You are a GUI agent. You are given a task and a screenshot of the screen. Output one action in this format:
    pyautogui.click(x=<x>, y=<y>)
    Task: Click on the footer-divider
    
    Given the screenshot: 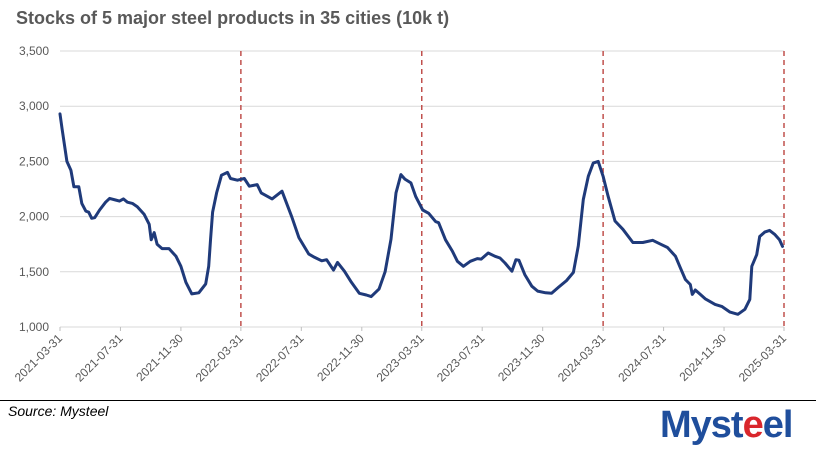 What is the action you would take?
    pyautogui.click(x=408, y=400)
    